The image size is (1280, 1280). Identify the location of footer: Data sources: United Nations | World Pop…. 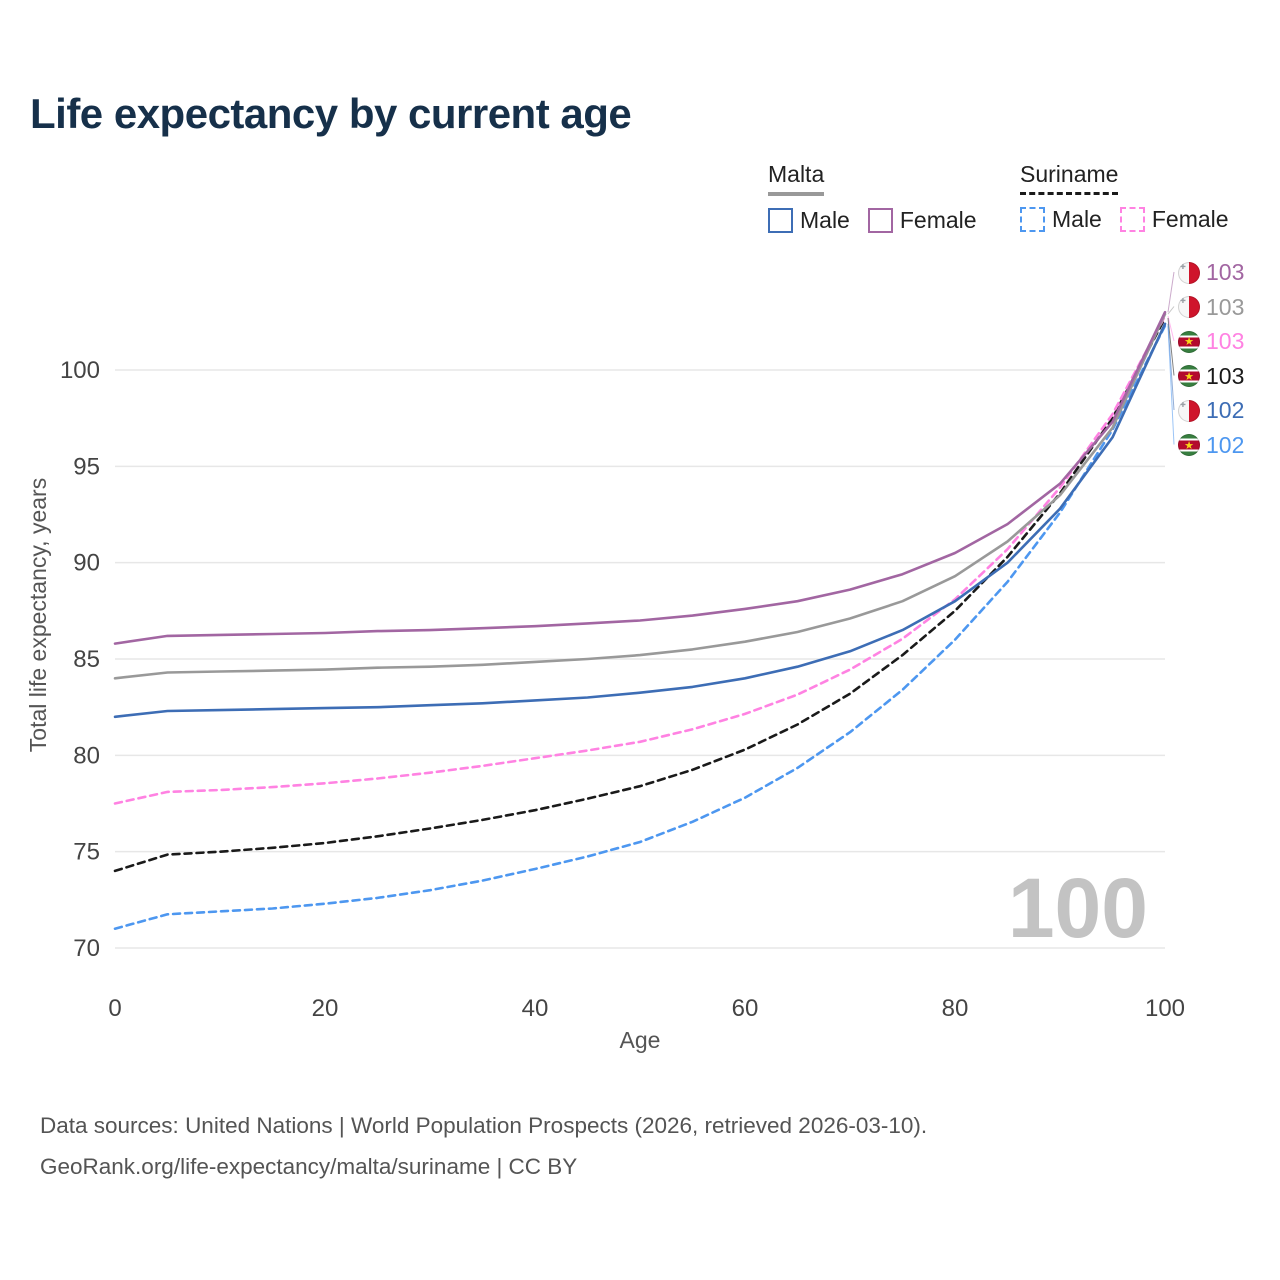
(483, 1146).